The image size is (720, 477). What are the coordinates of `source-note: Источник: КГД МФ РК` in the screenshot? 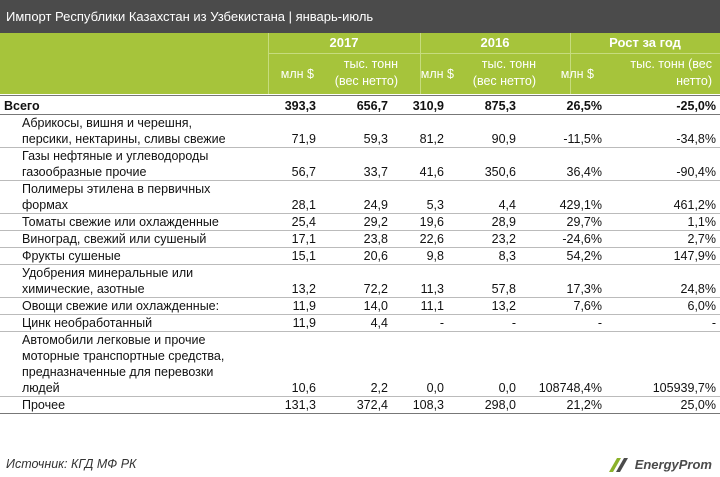 It's located at (71, 464).